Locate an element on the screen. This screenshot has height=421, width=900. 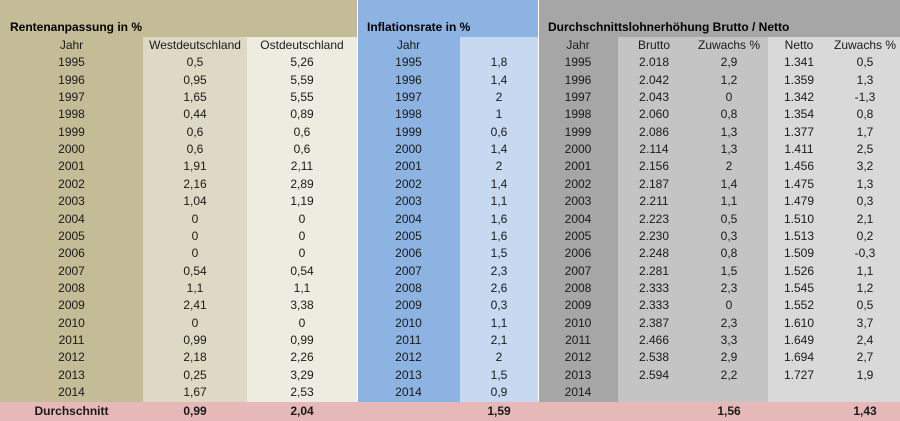
table-cell: 2.230 is located at coordinates (654, 235).